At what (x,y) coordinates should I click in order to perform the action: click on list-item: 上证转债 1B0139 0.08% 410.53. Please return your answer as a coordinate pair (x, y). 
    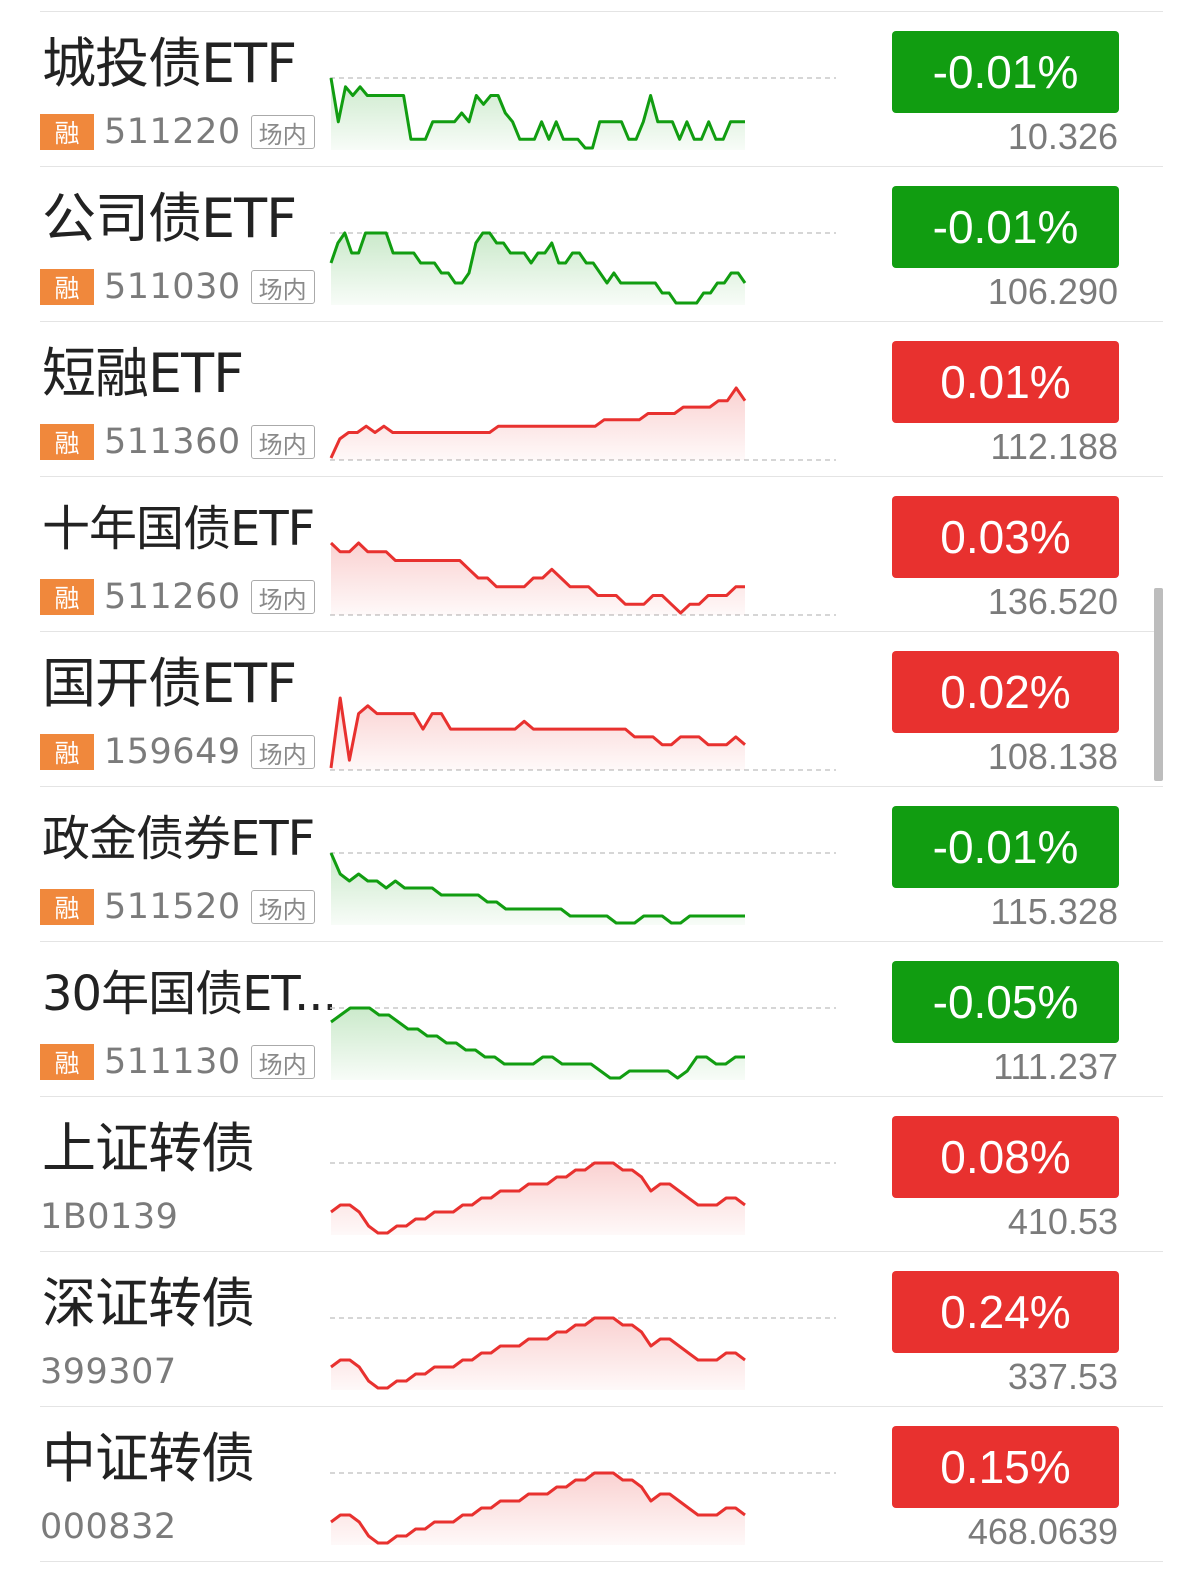
    Looking at the image, I should click on (589, 1174).